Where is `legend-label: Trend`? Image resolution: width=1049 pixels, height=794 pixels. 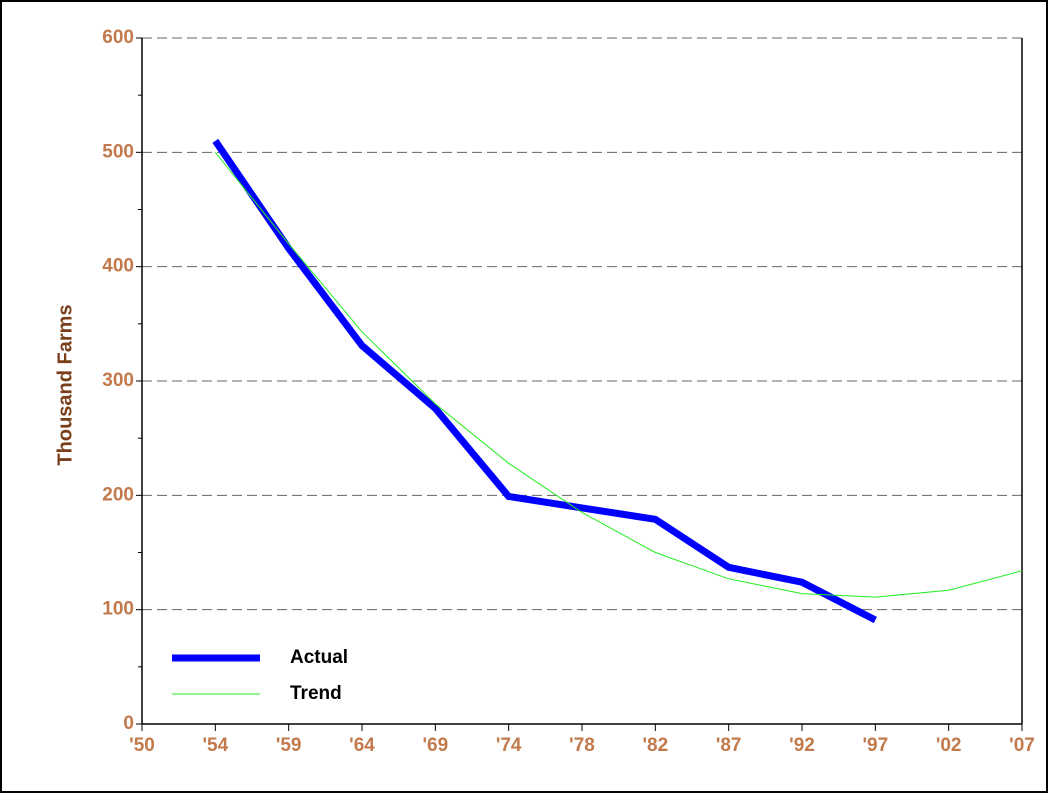
legend-label: Trend is located at coordinates (316, 693).